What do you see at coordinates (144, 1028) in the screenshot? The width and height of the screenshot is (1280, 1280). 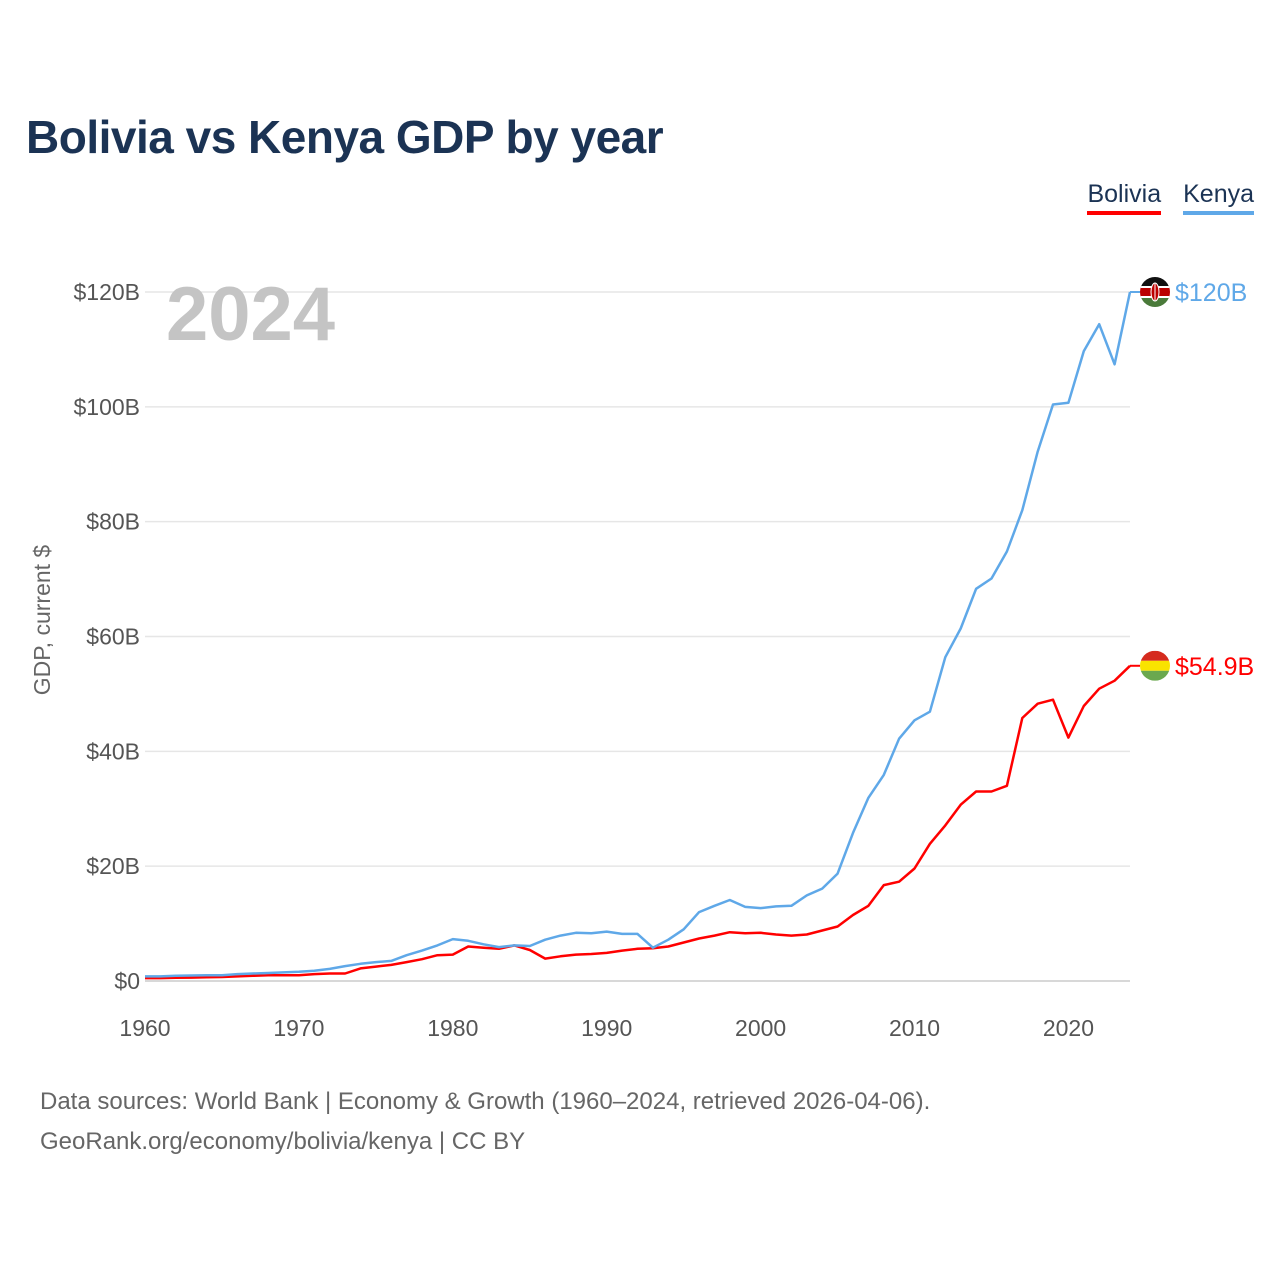 I see `x-tick-label: 1960` at bounding box center [144, 1028].